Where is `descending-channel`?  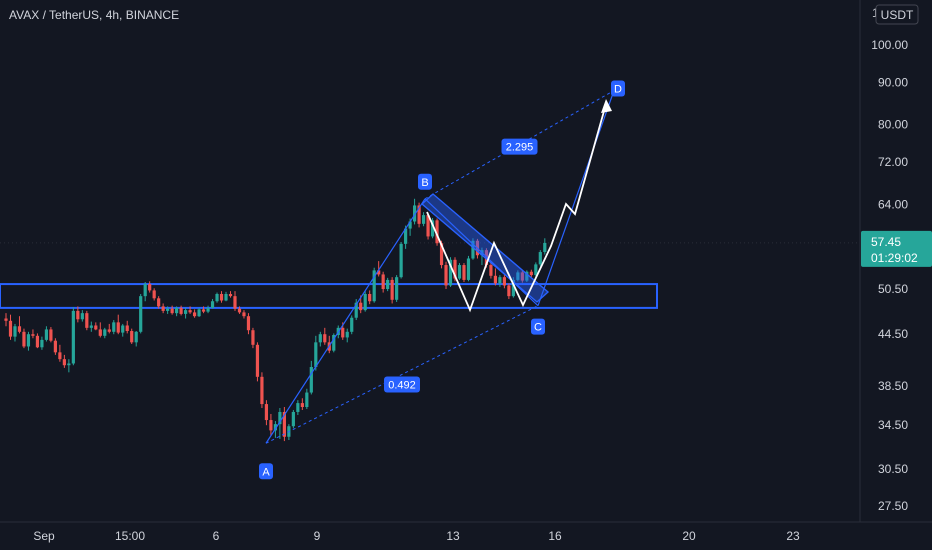 descending-channel is located at coordinates (485, 248).